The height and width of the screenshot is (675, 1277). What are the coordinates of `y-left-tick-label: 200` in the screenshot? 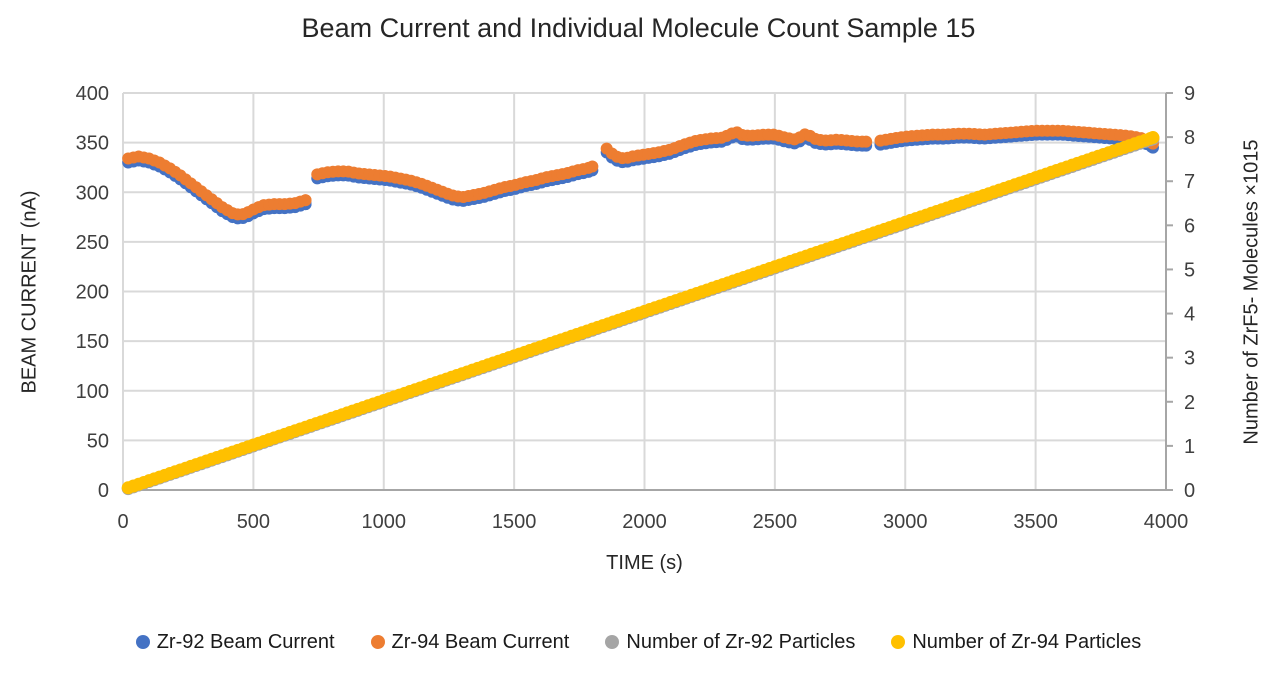 It's located at (92, 293).